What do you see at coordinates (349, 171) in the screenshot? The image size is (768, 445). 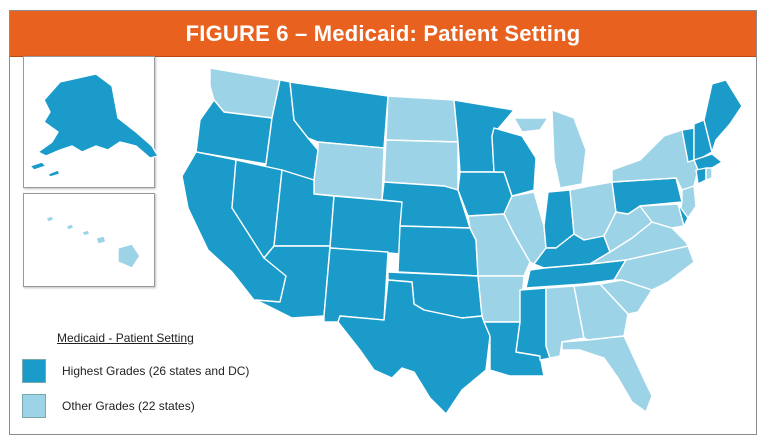 I see `state-wy` at bounding box center [349, 171].